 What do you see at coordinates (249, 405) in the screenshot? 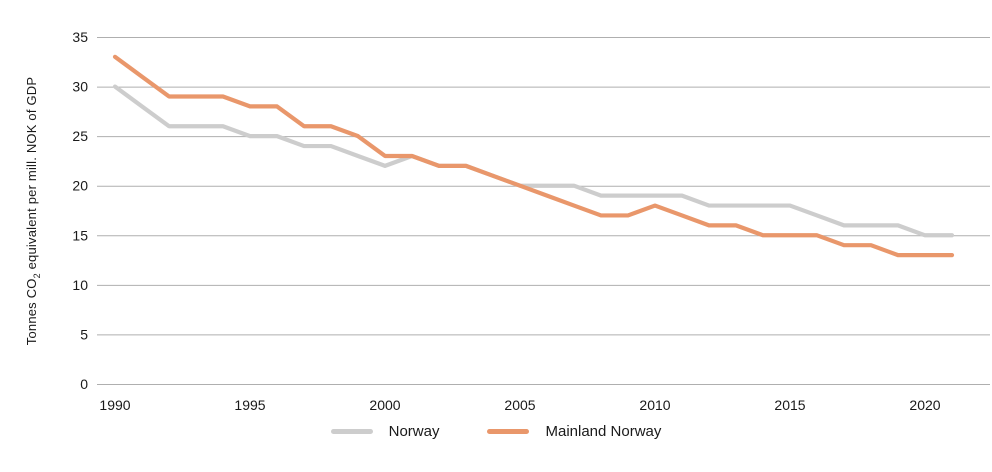
I see `x-tick-label: 1995` at bounding box center [249, 405].